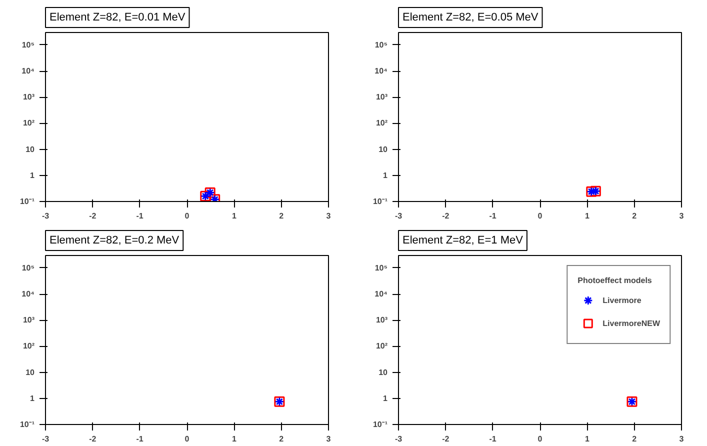 This screenshot has width=707, height=446. Describe the element at coordinates (463, 240) in the screenshot. I see `chart-title: Element Z=82, E=1 MeV` at that location.